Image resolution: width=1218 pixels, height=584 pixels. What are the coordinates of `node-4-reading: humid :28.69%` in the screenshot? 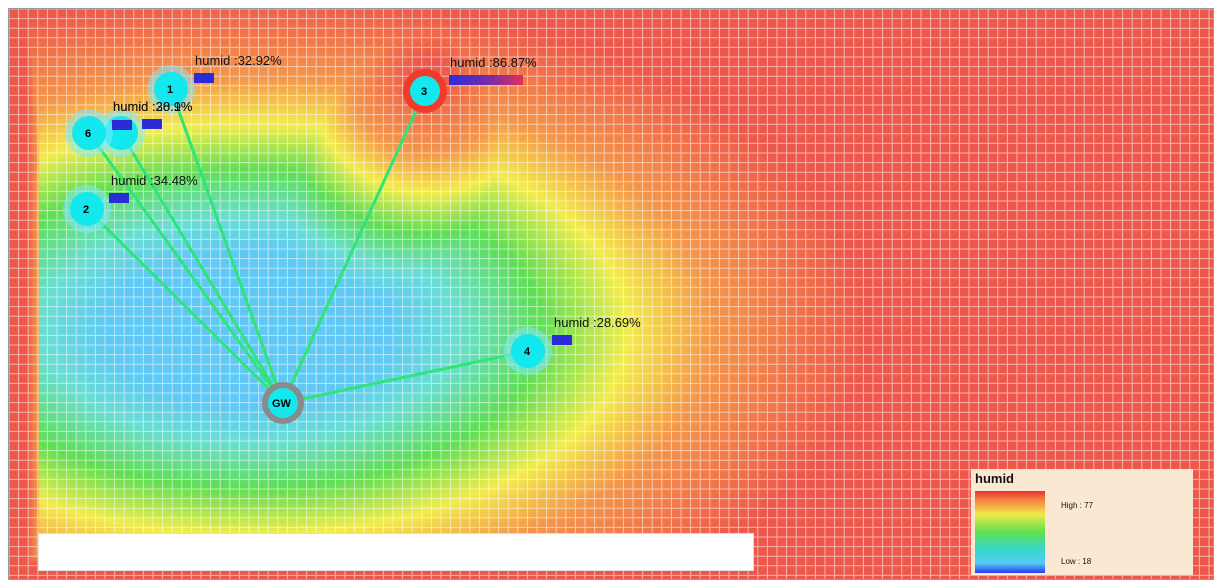 It's located at (597, 322).